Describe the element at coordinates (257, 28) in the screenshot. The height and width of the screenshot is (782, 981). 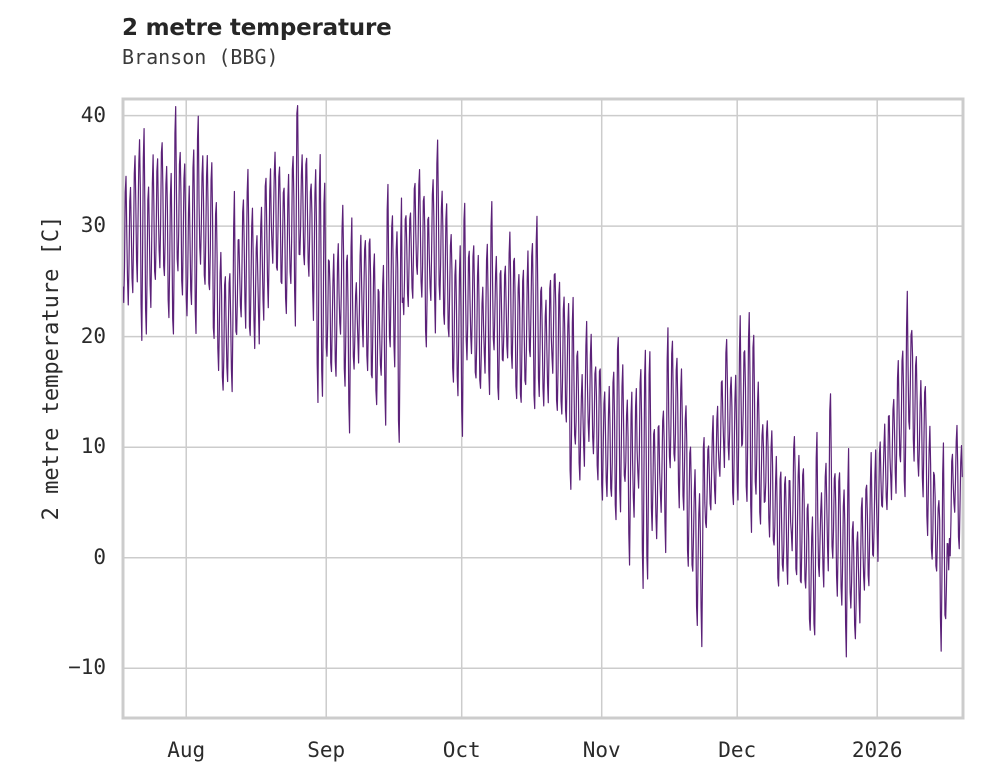
I see `page-title: 2 metre temperature` at that location.